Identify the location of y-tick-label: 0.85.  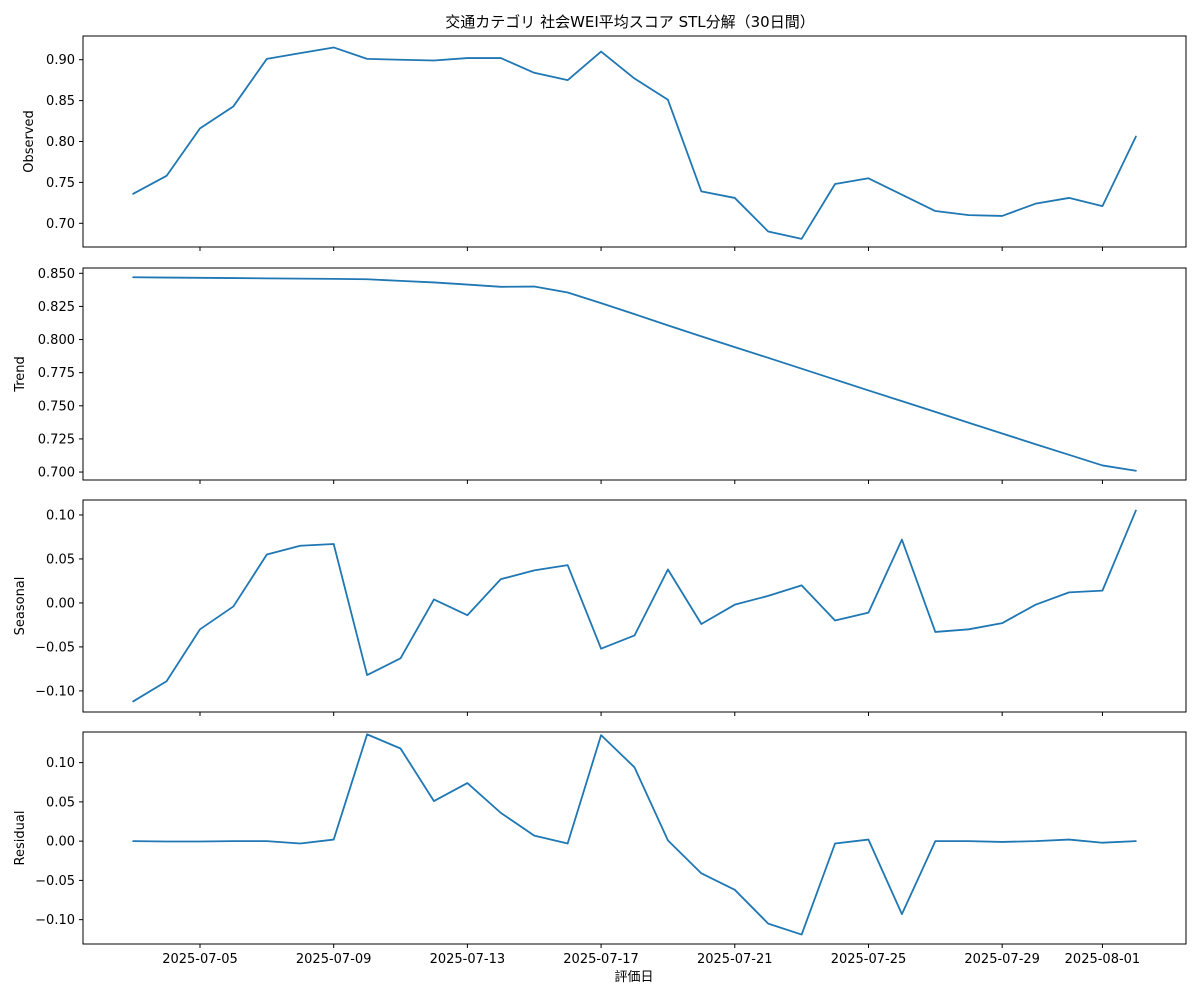
(60, 101).